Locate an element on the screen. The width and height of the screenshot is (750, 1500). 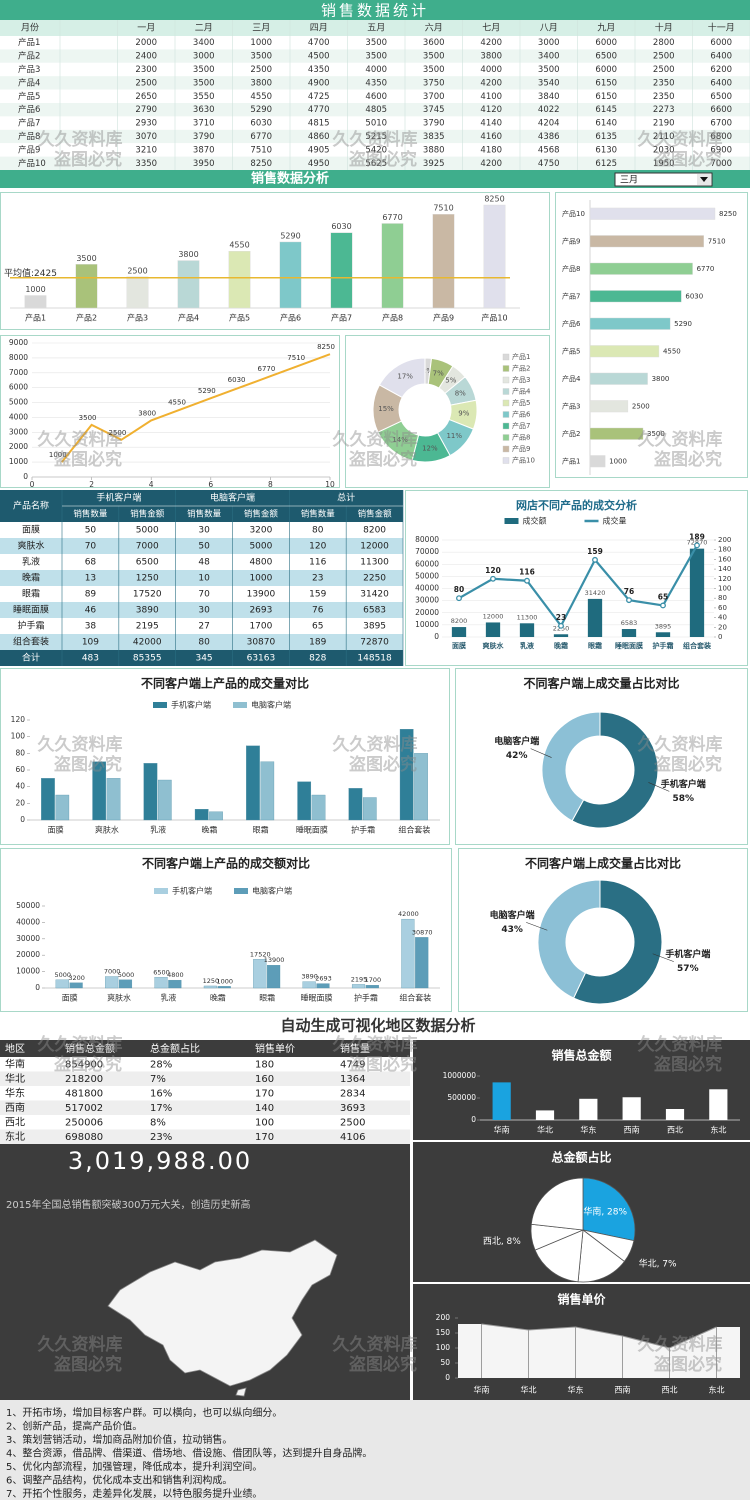
data-label: 2500 is located at coordinates (641, 406).